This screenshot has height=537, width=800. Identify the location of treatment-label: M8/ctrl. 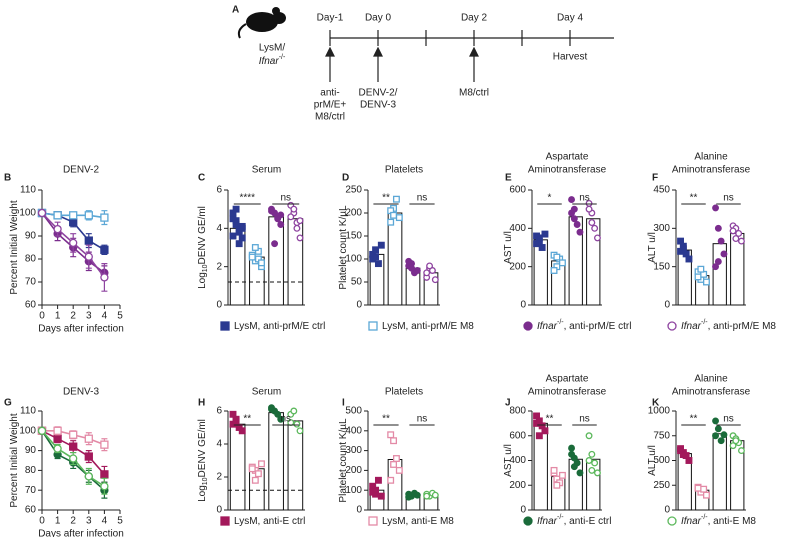
(330, 117).